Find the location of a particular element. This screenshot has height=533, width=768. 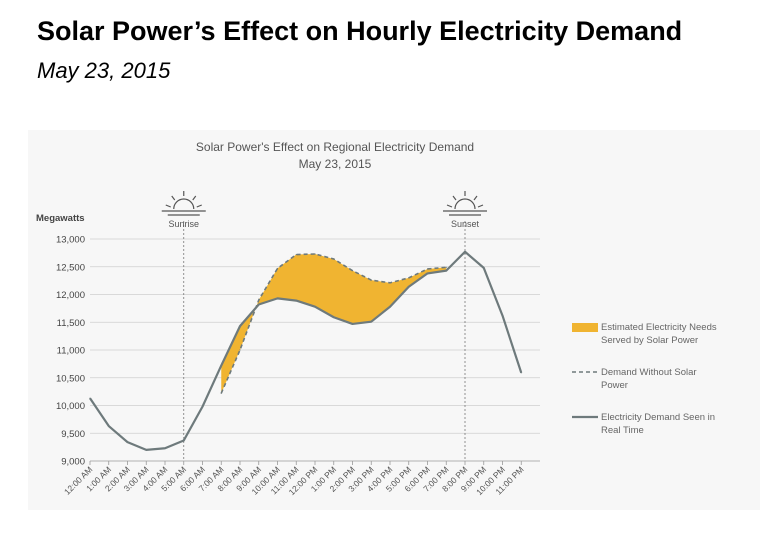

legend-label: Electricity Demand Seen in Real Time is located at coordinates (658, 424).